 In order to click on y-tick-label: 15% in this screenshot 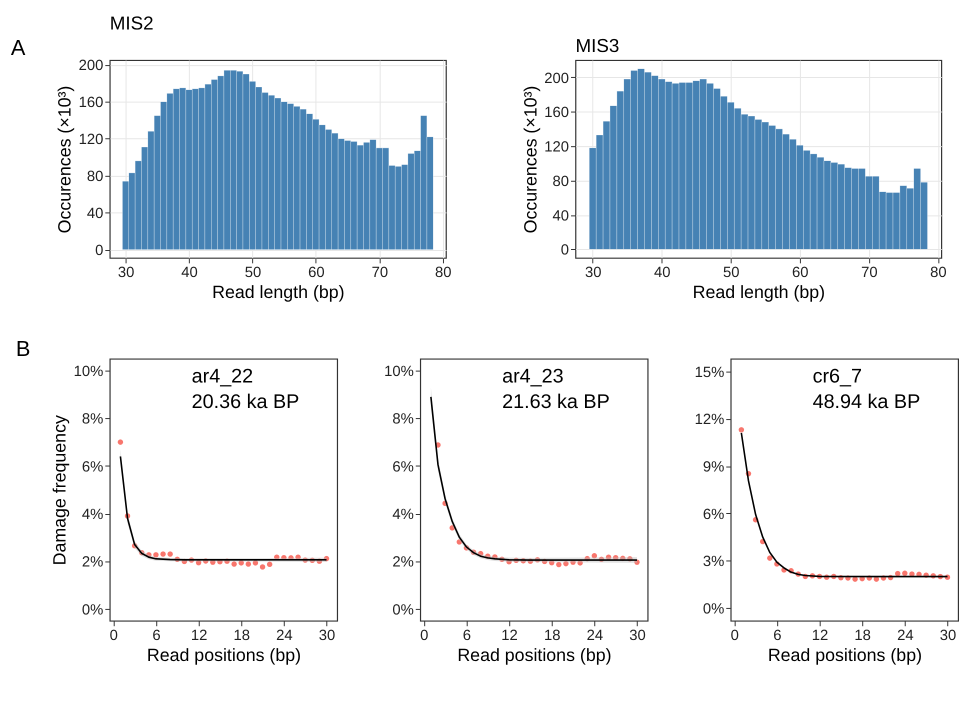, I will do `click(709, 372)`.